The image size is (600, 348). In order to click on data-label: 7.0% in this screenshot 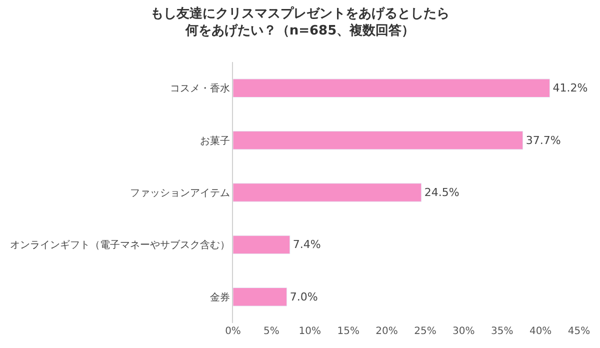, I will do `click(304, 297)`.